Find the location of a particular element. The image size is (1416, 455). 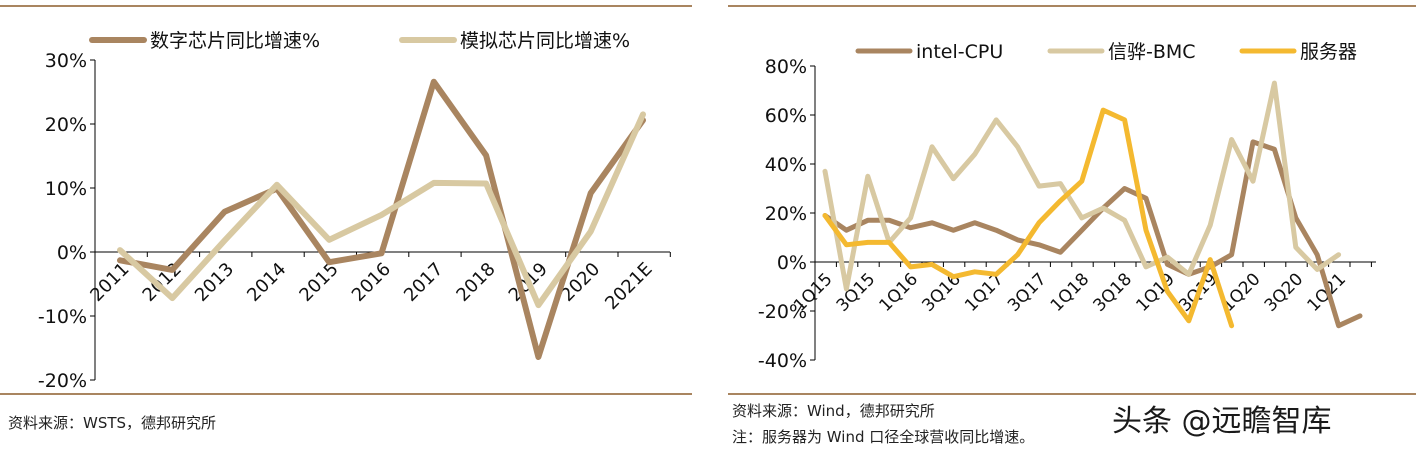

left-source-text: 资料来源：WSTS，德邦研究所 is located at coordinates (112, 423).